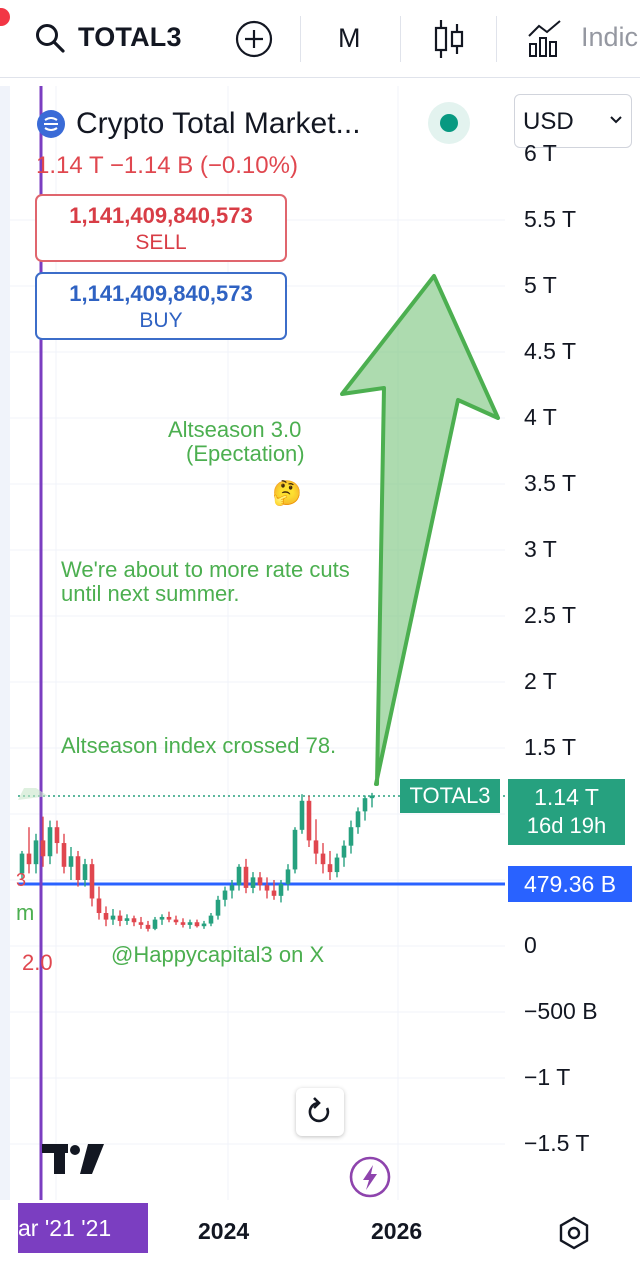 Image resolution: width=640 pixels, height=1267 pixels. I want to click on annotation-summer: until next summer., so click(150, 593).